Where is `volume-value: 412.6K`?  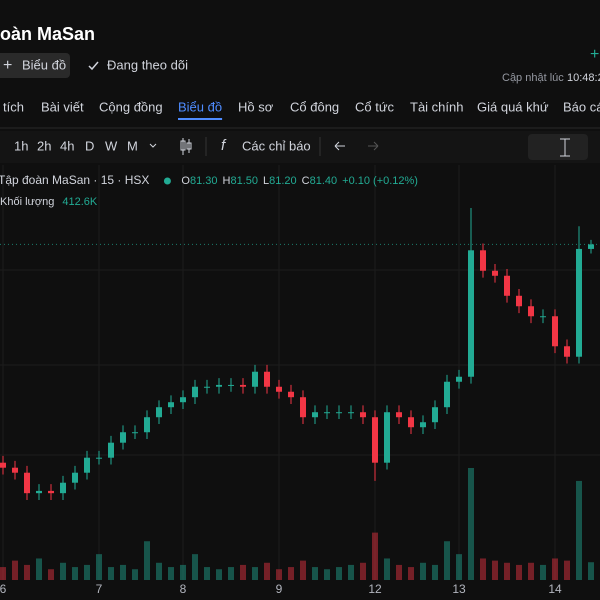
volume-value: 412.6K is located at coordinates (80, 202).